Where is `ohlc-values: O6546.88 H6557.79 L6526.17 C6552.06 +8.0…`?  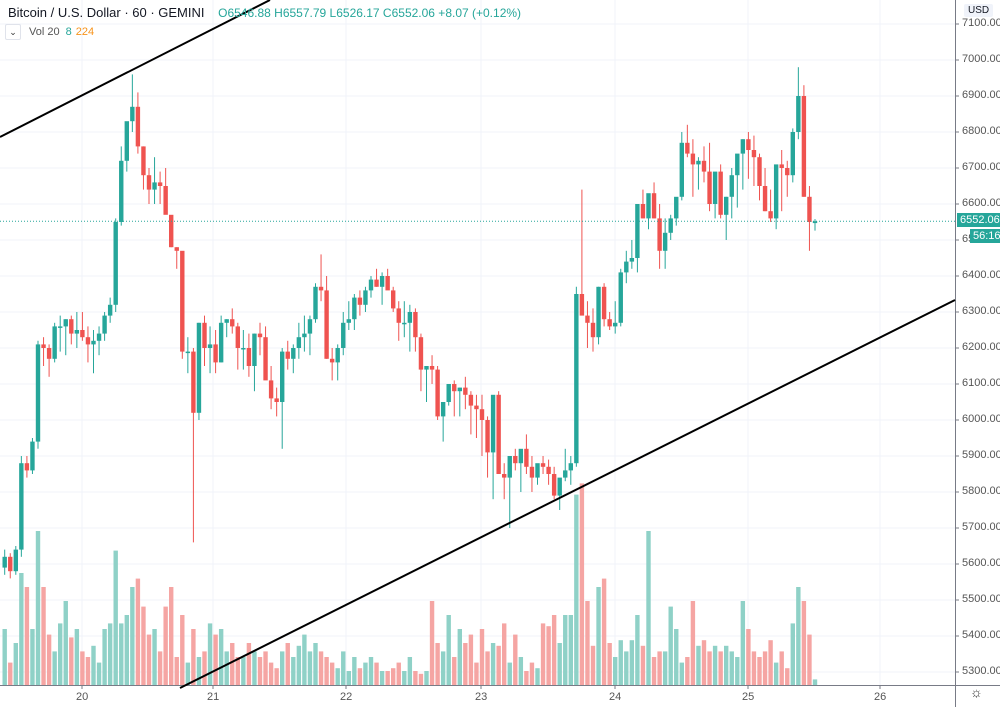 ohlc-values: O6546.88 H6557.79 L6526.17 C6552.06 +8.0… is located at coordinates (370, 13).